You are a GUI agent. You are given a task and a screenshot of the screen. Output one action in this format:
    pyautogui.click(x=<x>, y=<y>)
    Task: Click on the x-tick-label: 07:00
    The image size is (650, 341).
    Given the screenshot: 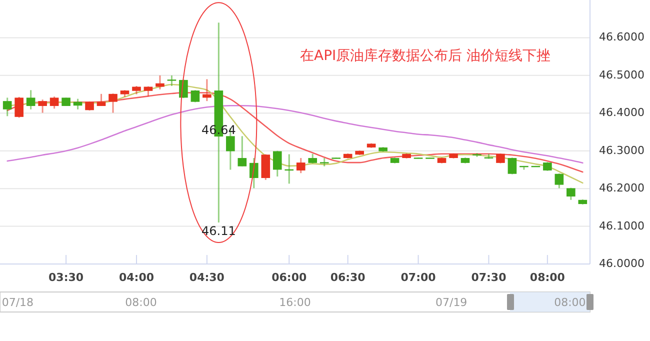 What is the action you would take?
    pyautogui.click(x=418, y=277)
    